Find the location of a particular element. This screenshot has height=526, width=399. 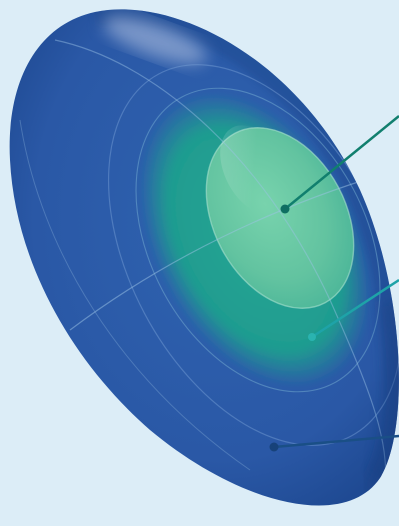

central-zone-marker is located at coordinates (285, 209).